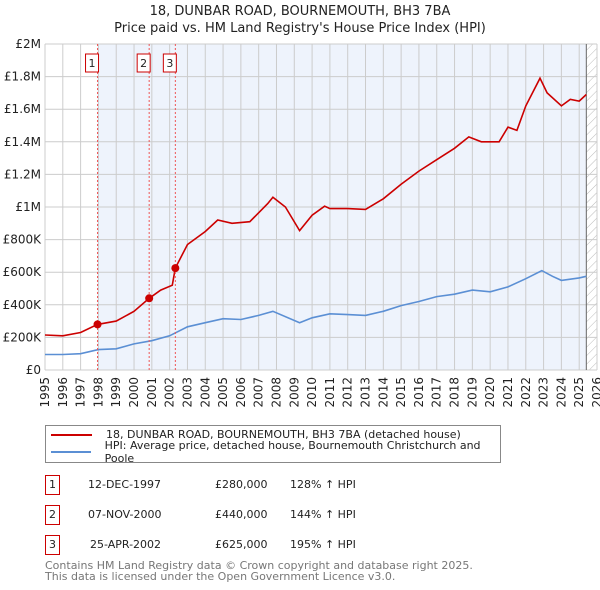 This screenshot has width=600, height=590. I want to click on y-tick-label: £1.6M, so click(22, 109).